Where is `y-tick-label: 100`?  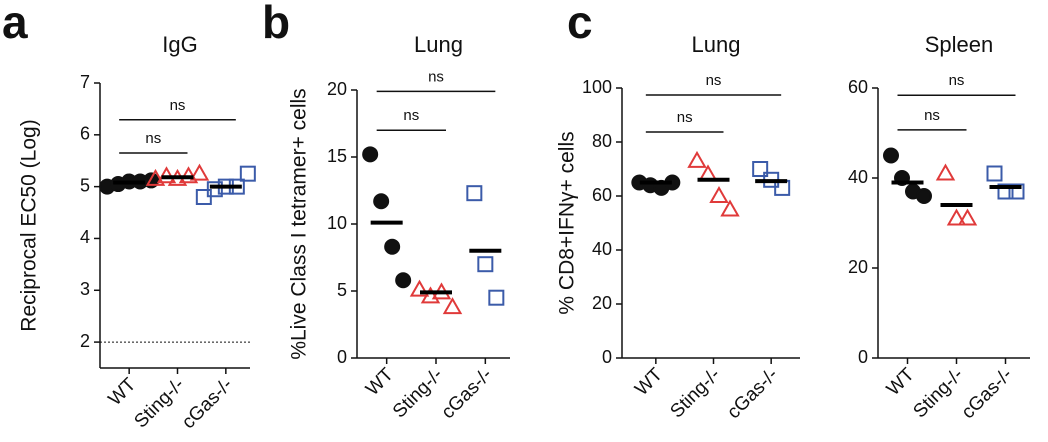
y-tick-label: 100 is located at coordinates (597, 87).